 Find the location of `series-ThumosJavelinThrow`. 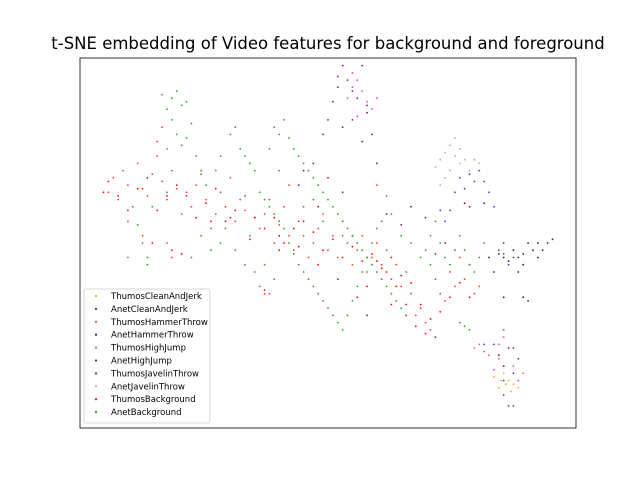

series-ThumosJavelinThrow is located at coordinates (479, 288).